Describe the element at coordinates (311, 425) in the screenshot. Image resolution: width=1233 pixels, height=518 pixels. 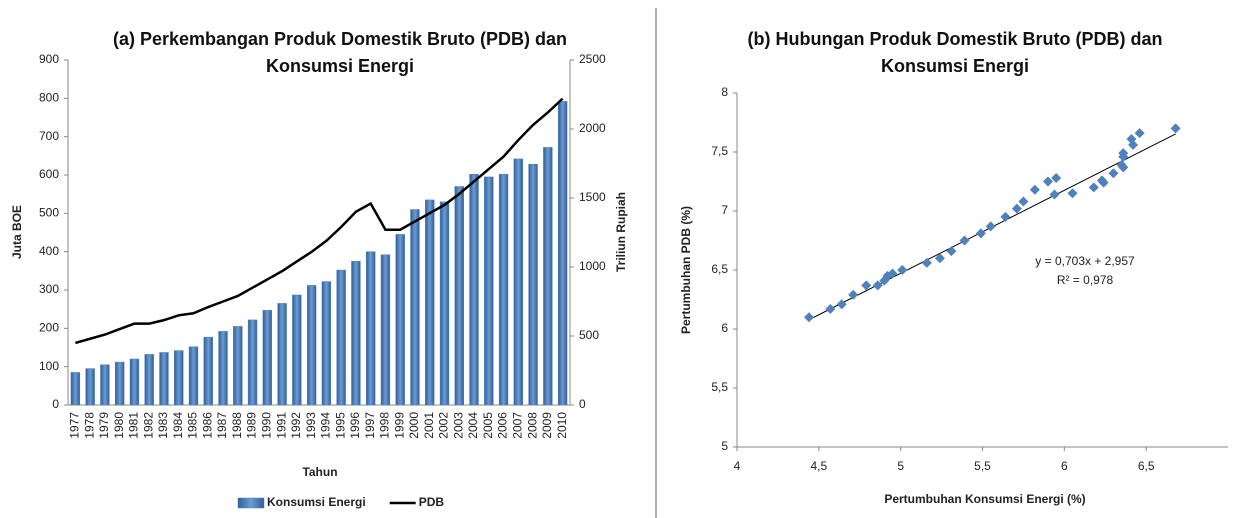
I see `x-tick-label: 1993` at that location.